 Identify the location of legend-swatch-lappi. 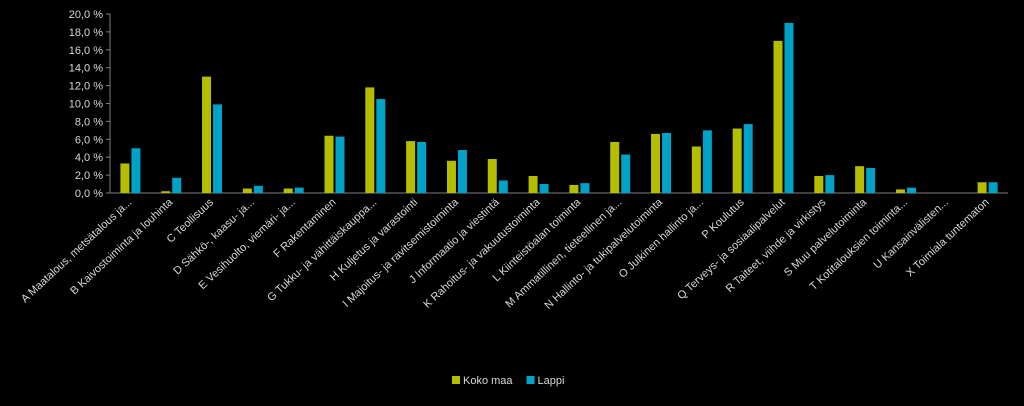
(530, 380).